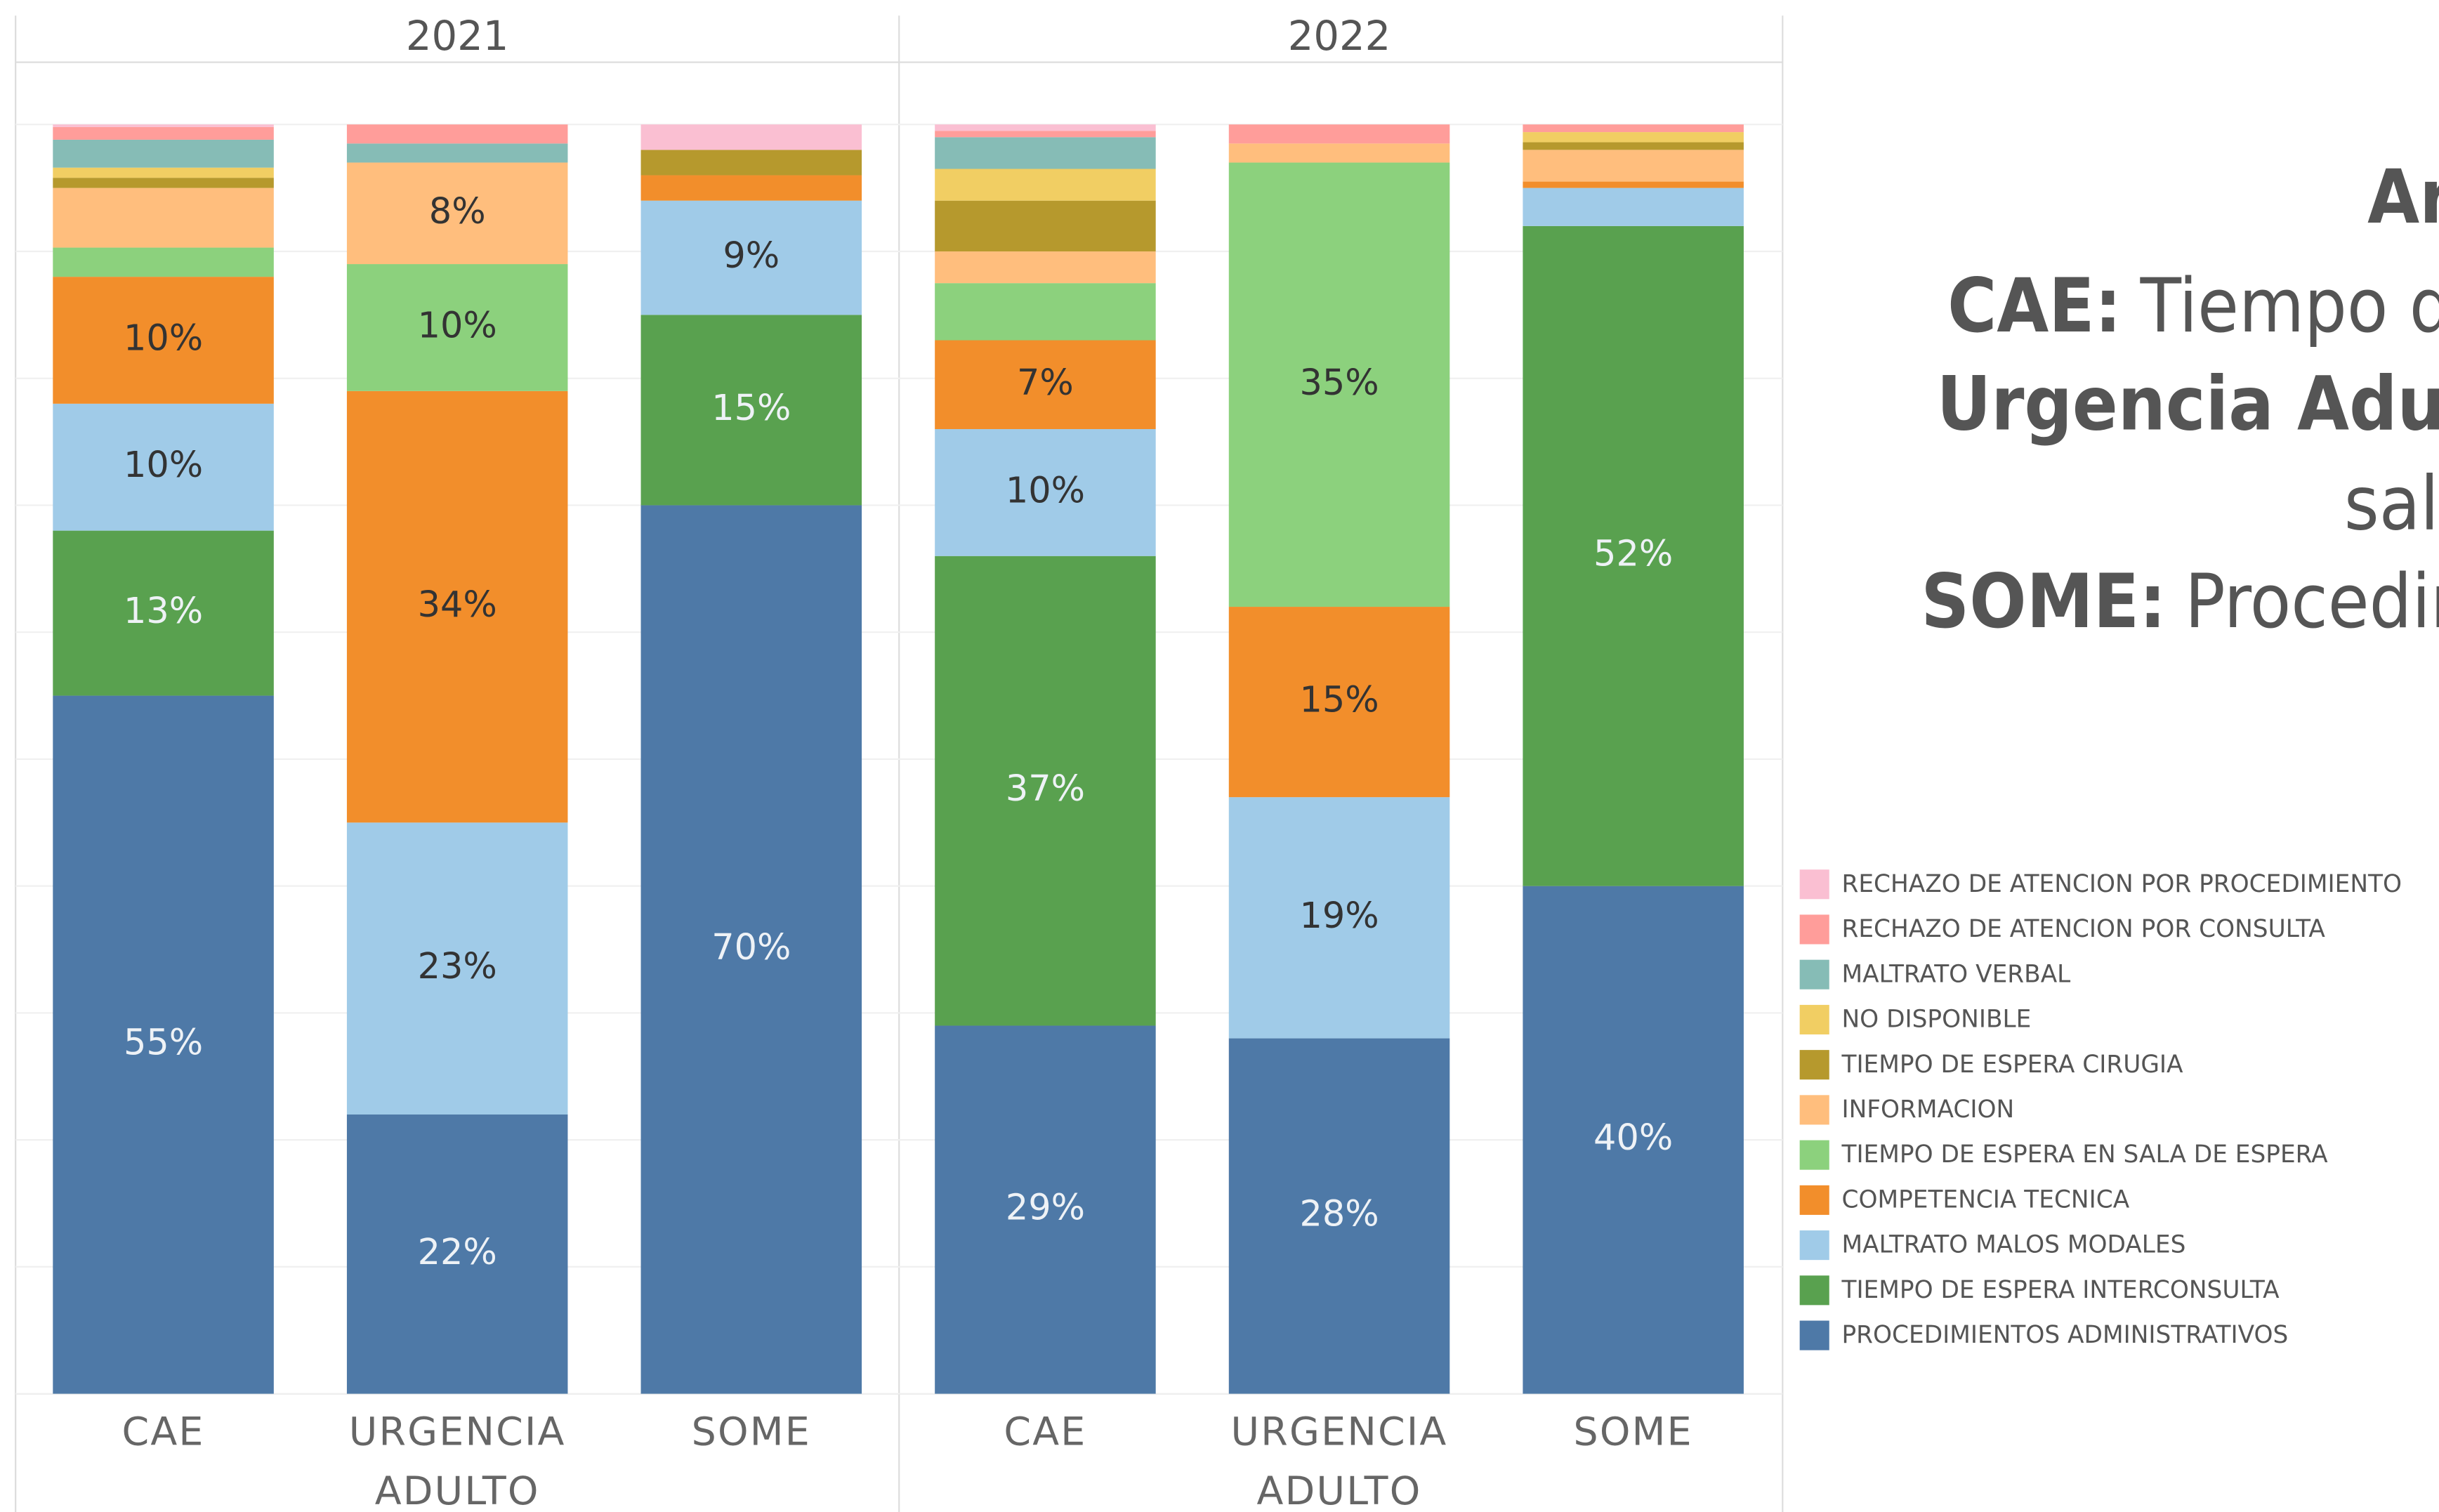  I want to click on legend-label: MALTRATO MALOS MODALES, so click(2013, 1245).